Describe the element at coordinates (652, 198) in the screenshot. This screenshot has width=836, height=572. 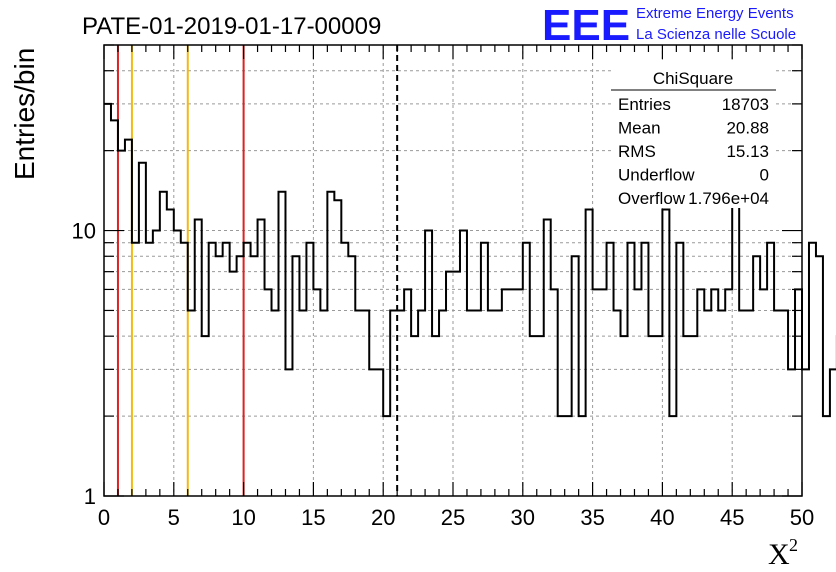
I see `stats-row-label: Overflow` at that location.